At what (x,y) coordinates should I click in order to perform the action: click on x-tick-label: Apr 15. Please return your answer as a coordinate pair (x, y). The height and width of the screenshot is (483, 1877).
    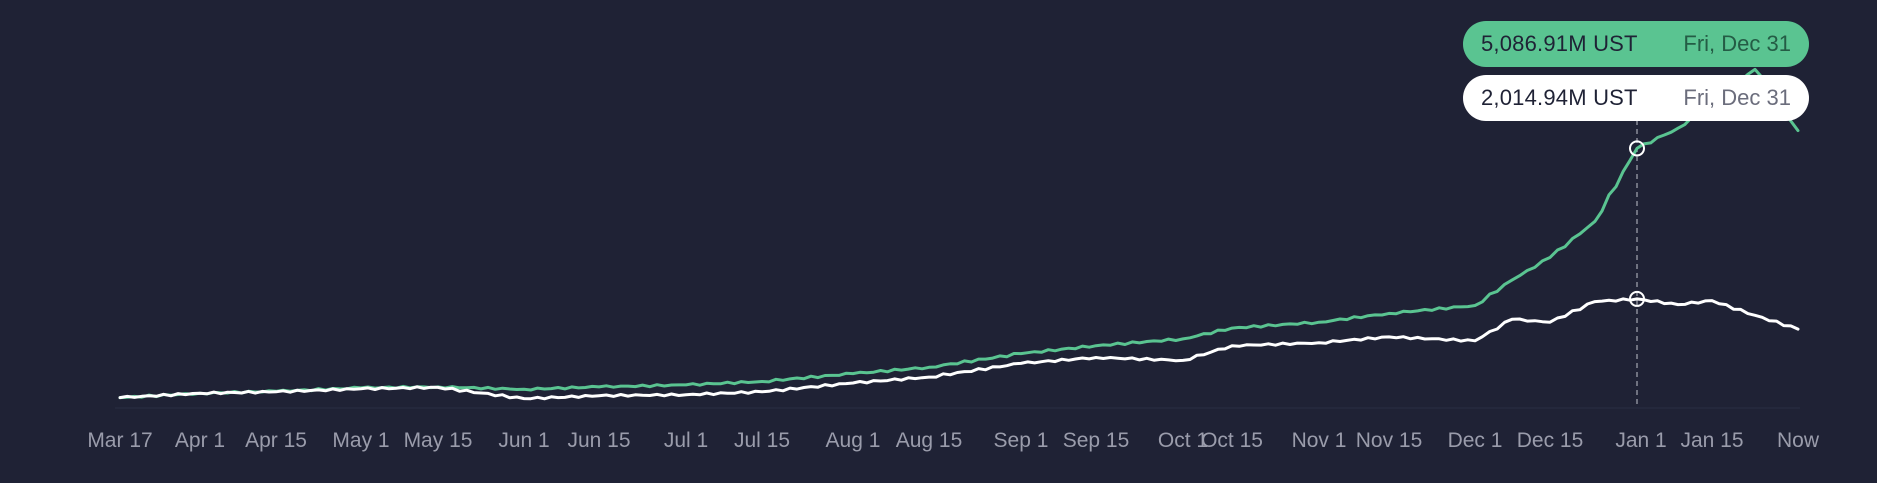
    Looking at the image, I should click on (276, 440).